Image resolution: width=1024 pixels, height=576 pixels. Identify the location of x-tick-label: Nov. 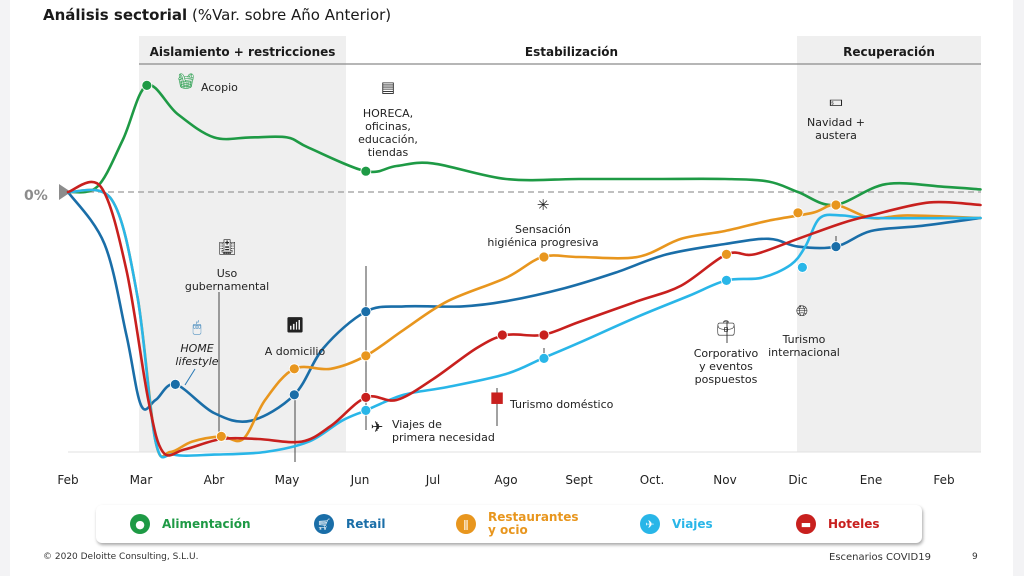
(724, 480).